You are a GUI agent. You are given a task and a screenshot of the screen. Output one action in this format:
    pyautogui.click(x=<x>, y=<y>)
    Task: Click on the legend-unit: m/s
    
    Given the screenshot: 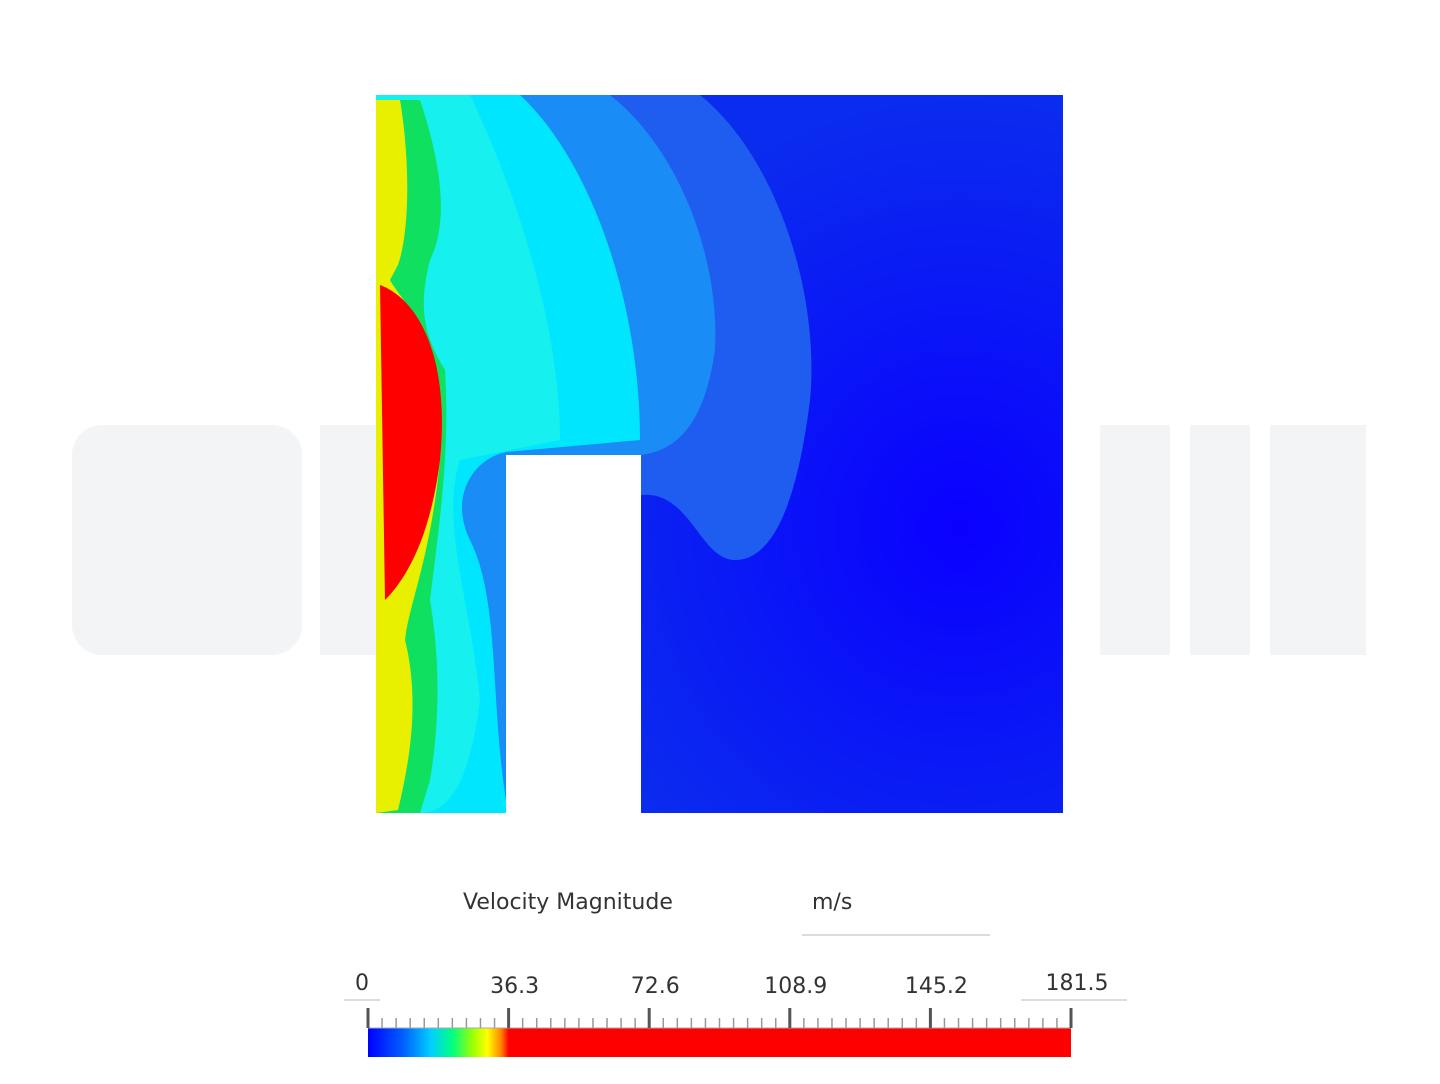 What is the action you would take?
    pyautogui.click(x=832, y=902)
    